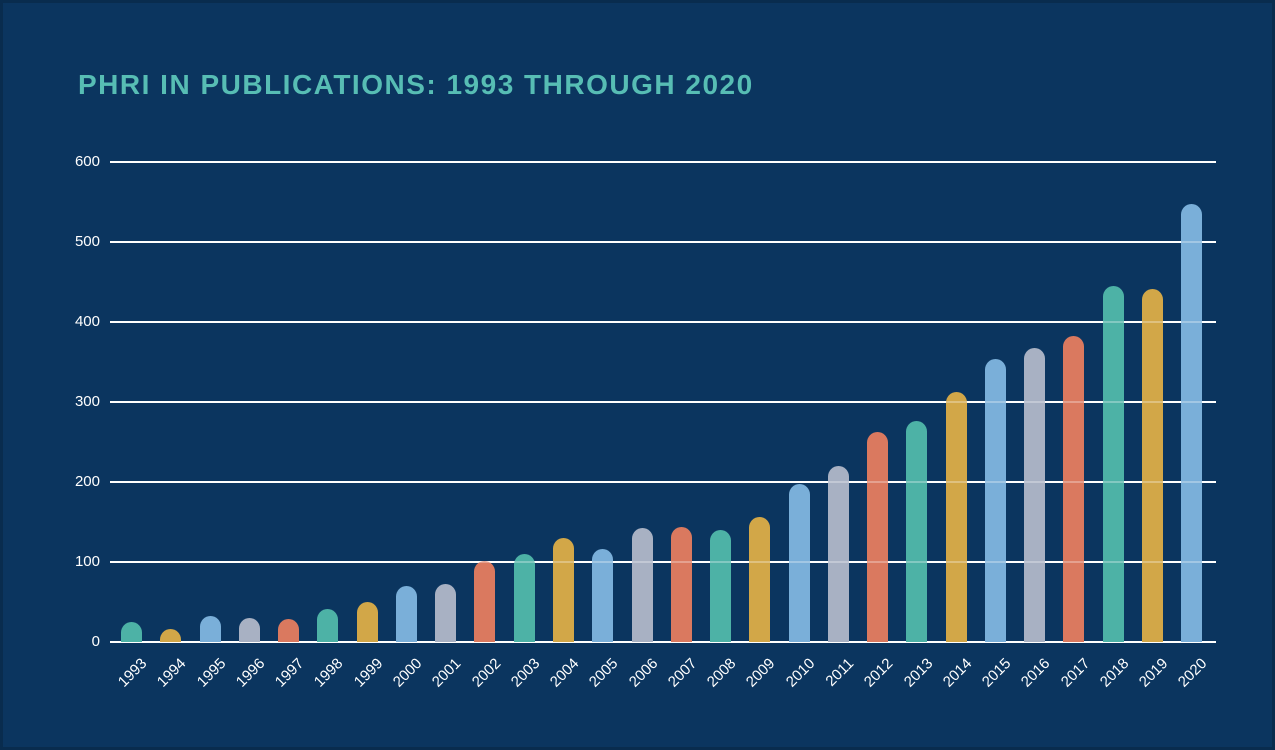  Describe the element at coordinates (1074, 489) in the screenshot. I see `bar-2017` at that location.